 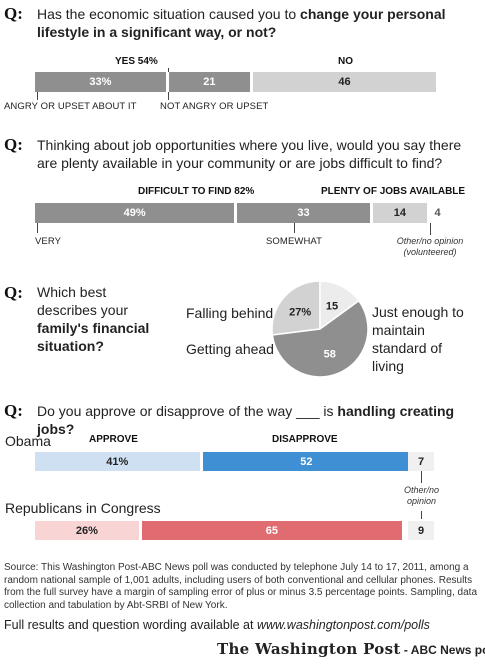 What do you see at coordinates (421, 515) in the screenshot?
I see `q4-tick-republicans-other` at bounding box center [421, 515].